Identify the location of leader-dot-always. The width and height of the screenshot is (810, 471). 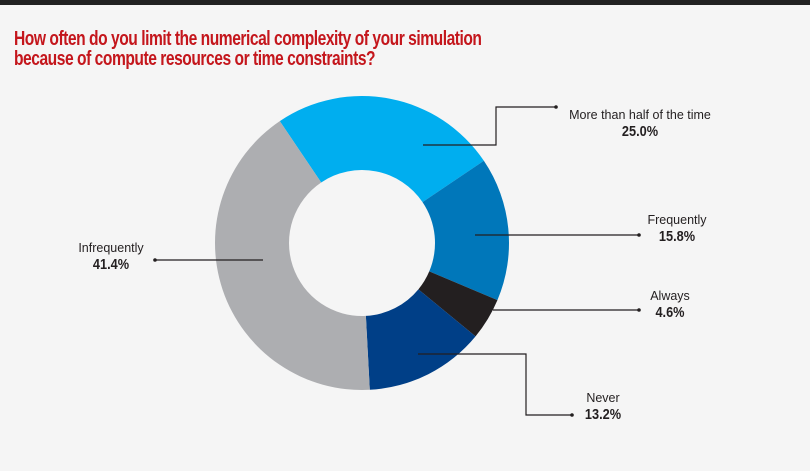
(639, 310).